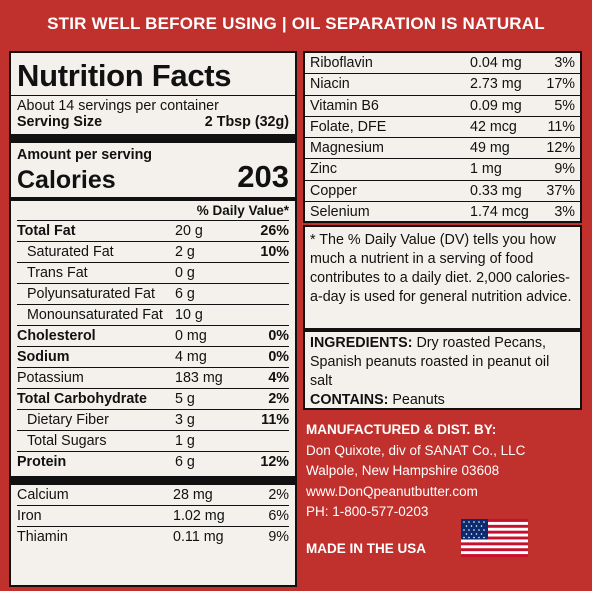  Describe the element at coordinates (153, 335) in the screenshot. I see `nutrient-row: Cholesterol 0 mg 0%` at that location.